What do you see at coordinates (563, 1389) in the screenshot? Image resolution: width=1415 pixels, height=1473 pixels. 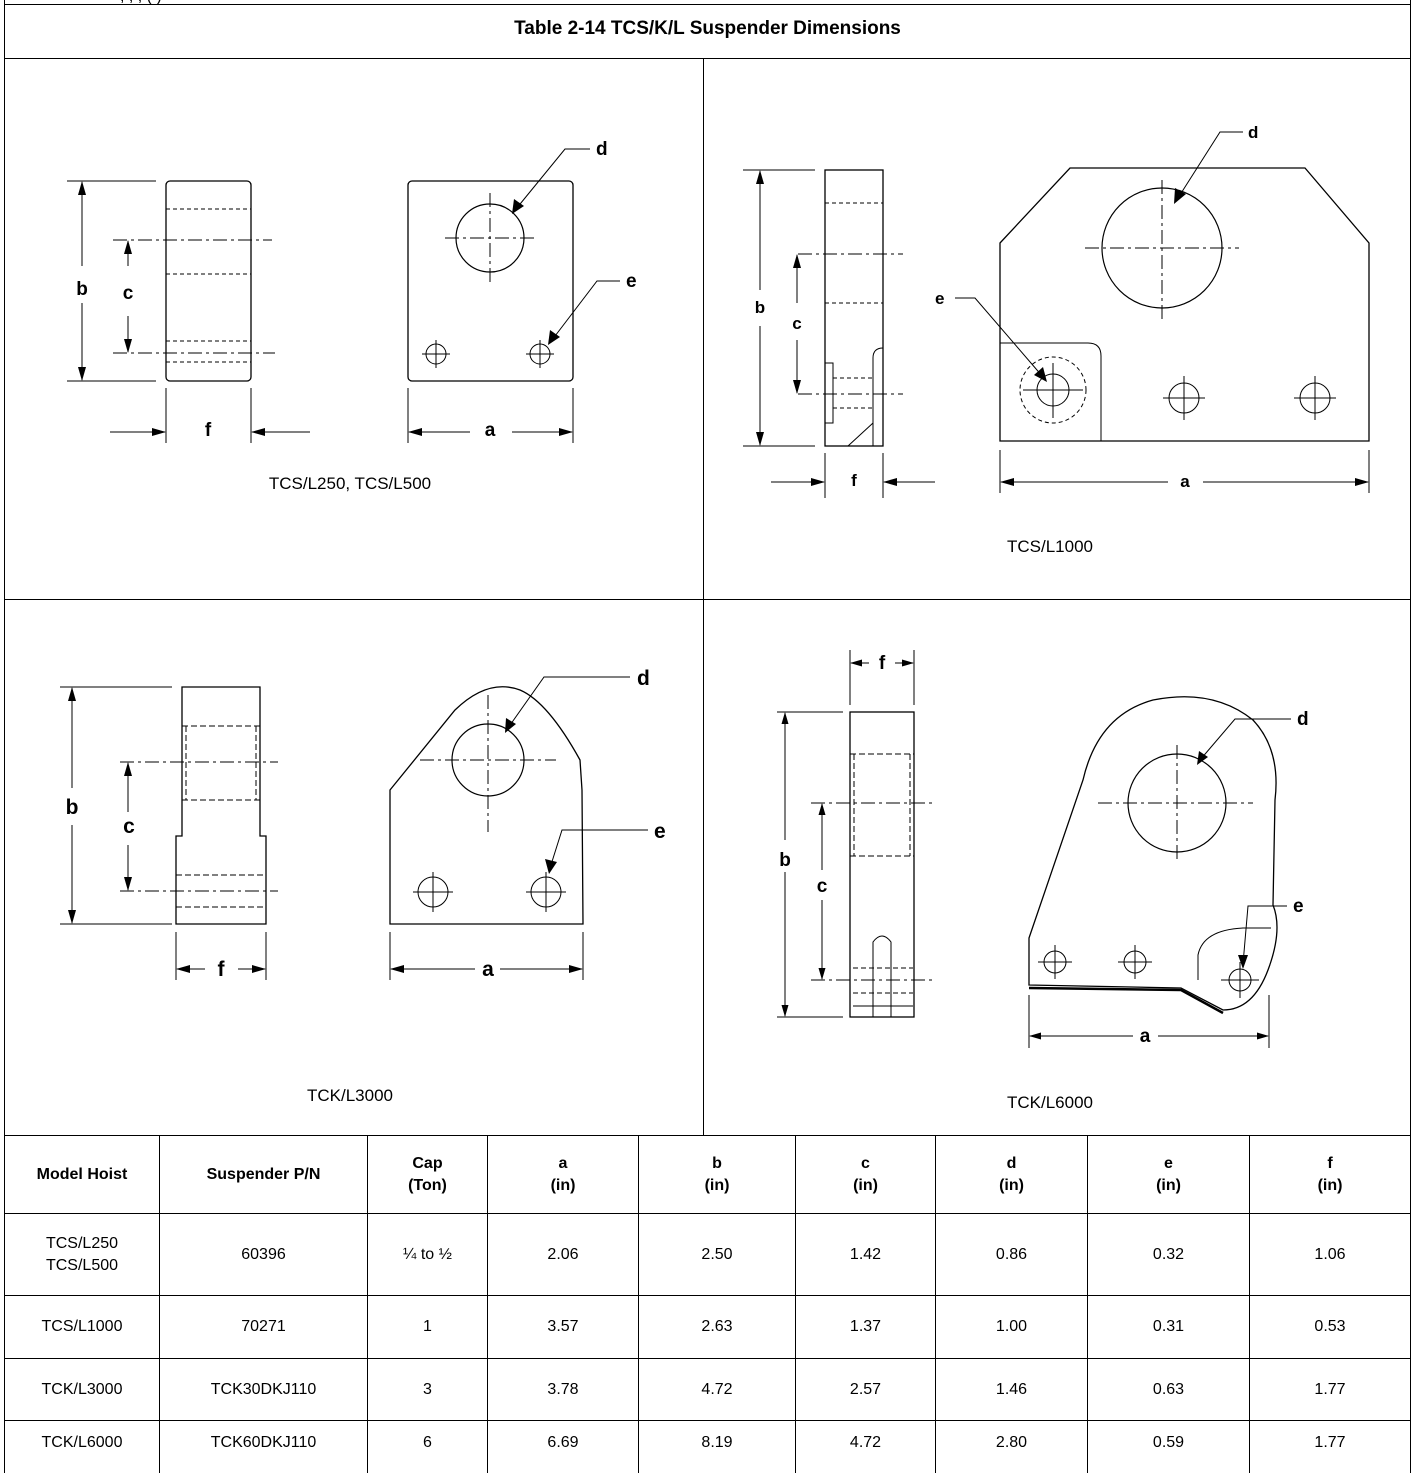 I see `cell-a: 3.78` at bounding box center [563, 1389].